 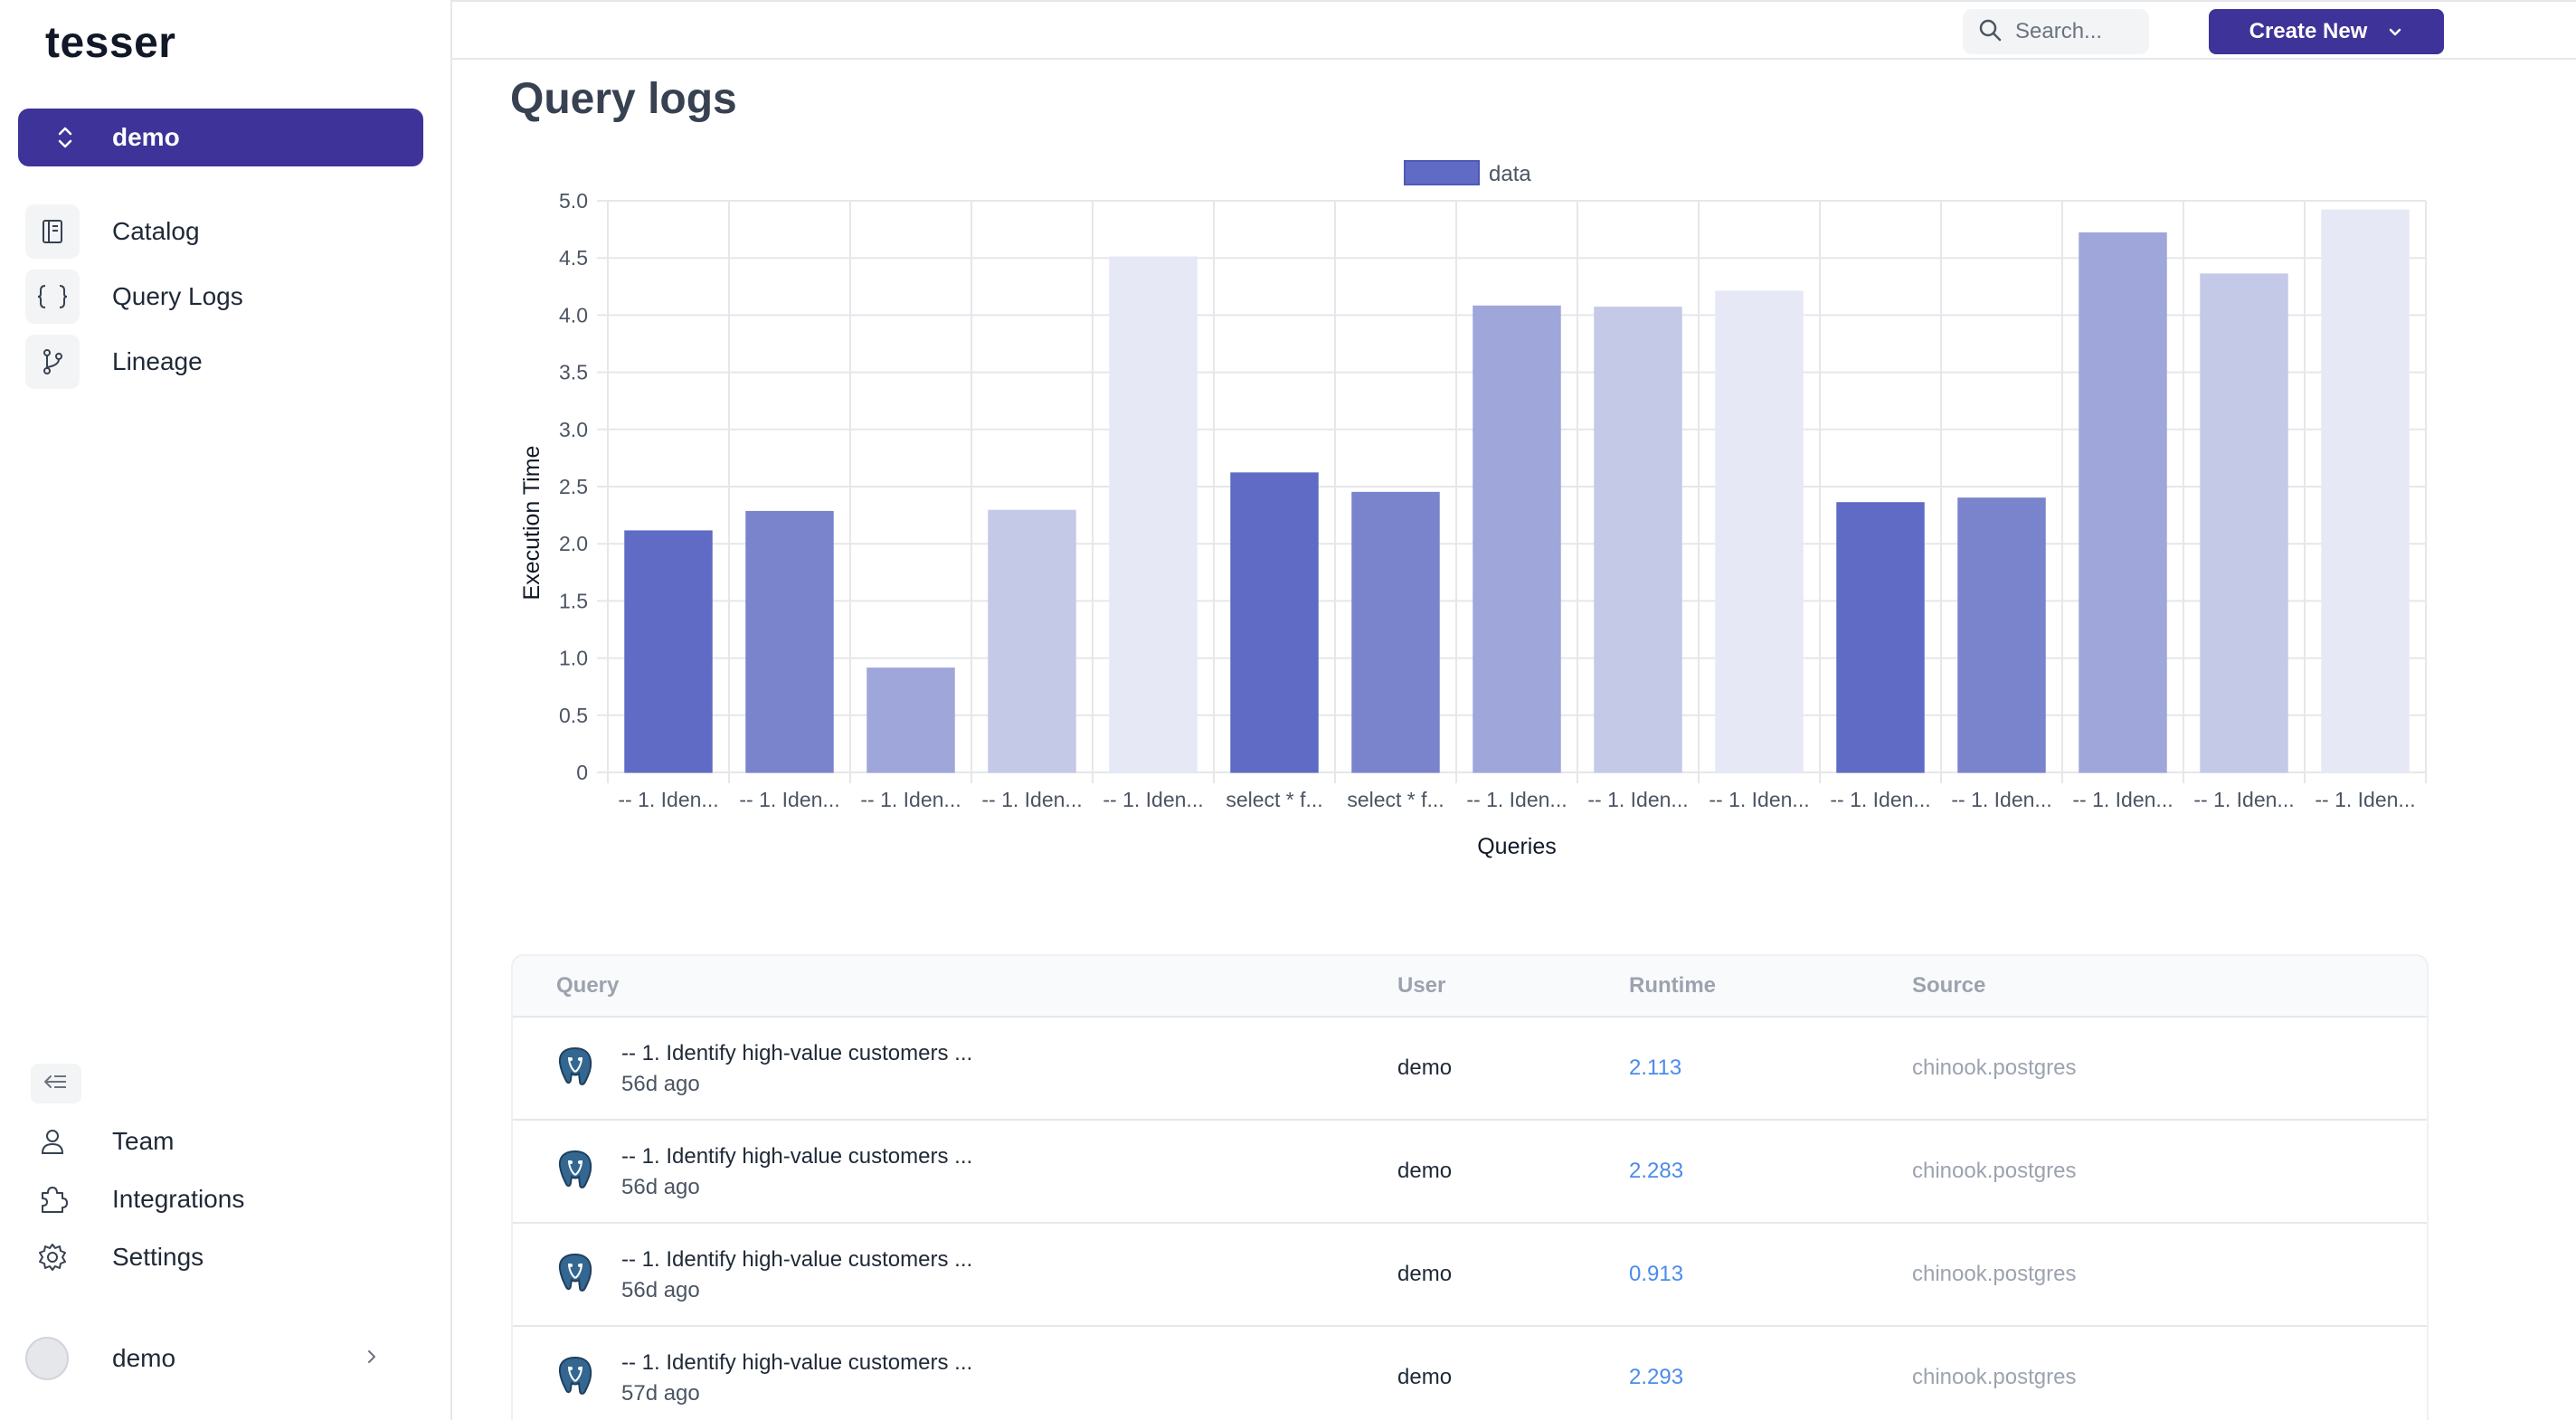 What do you see at coordinates (574, 659) in the screenshot?
I see `y-tick-label: 1.0` at bounding box center [574, 659].